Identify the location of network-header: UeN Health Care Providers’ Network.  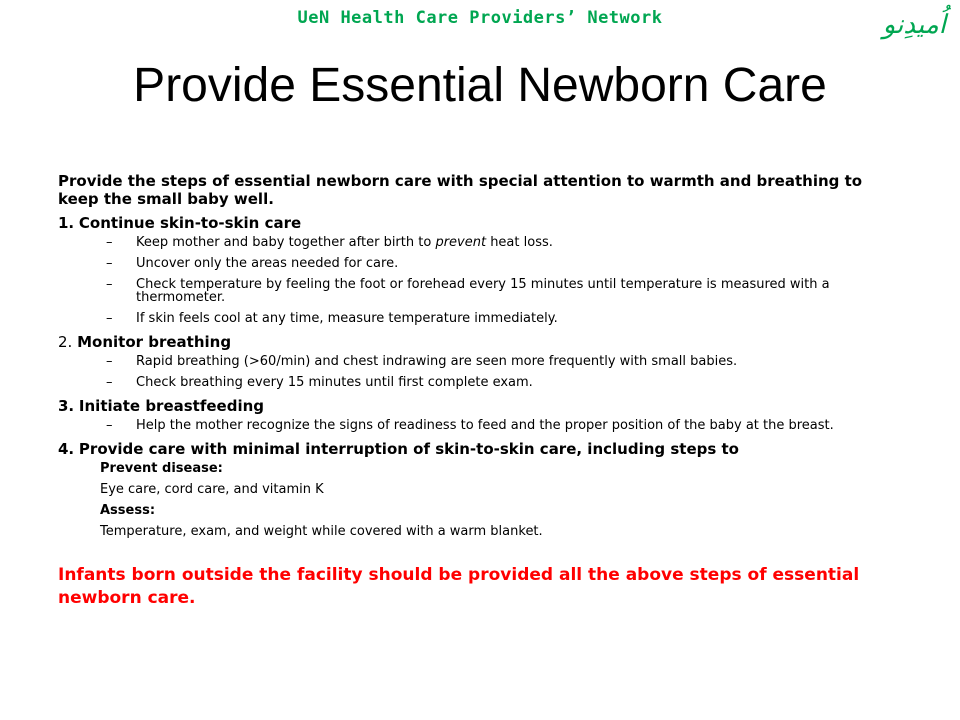
(480, 18).